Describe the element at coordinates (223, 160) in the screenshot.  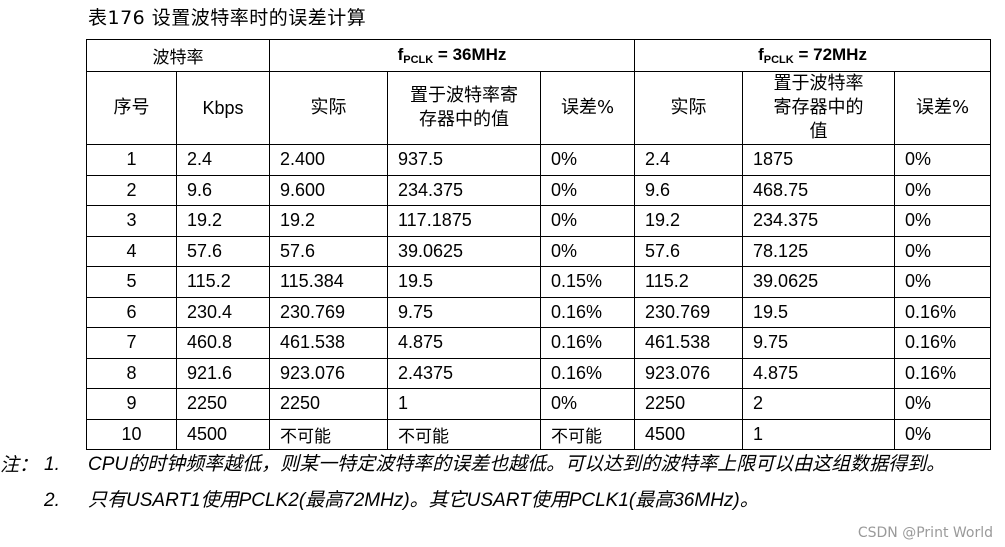
I see `cell-kbps: 2.4` at that location.